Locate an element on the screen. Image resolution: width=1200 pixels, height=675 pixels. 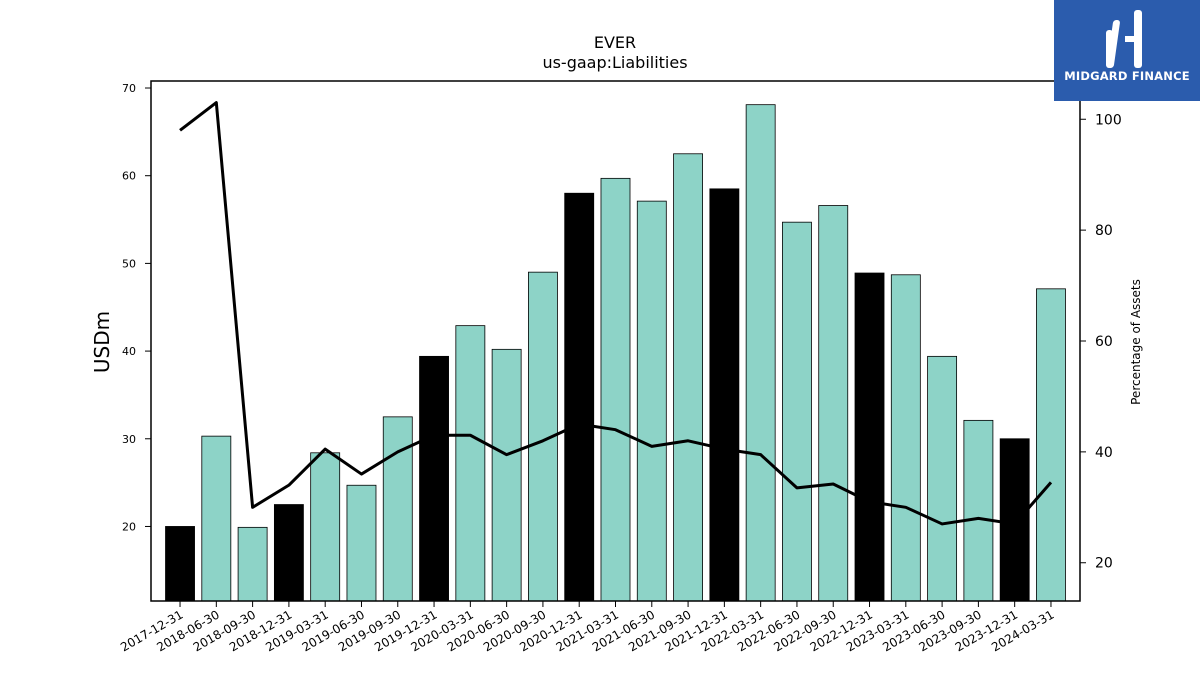
y-axis-right: 20 40 60 80 100 is located at coordinates (1101, 342).